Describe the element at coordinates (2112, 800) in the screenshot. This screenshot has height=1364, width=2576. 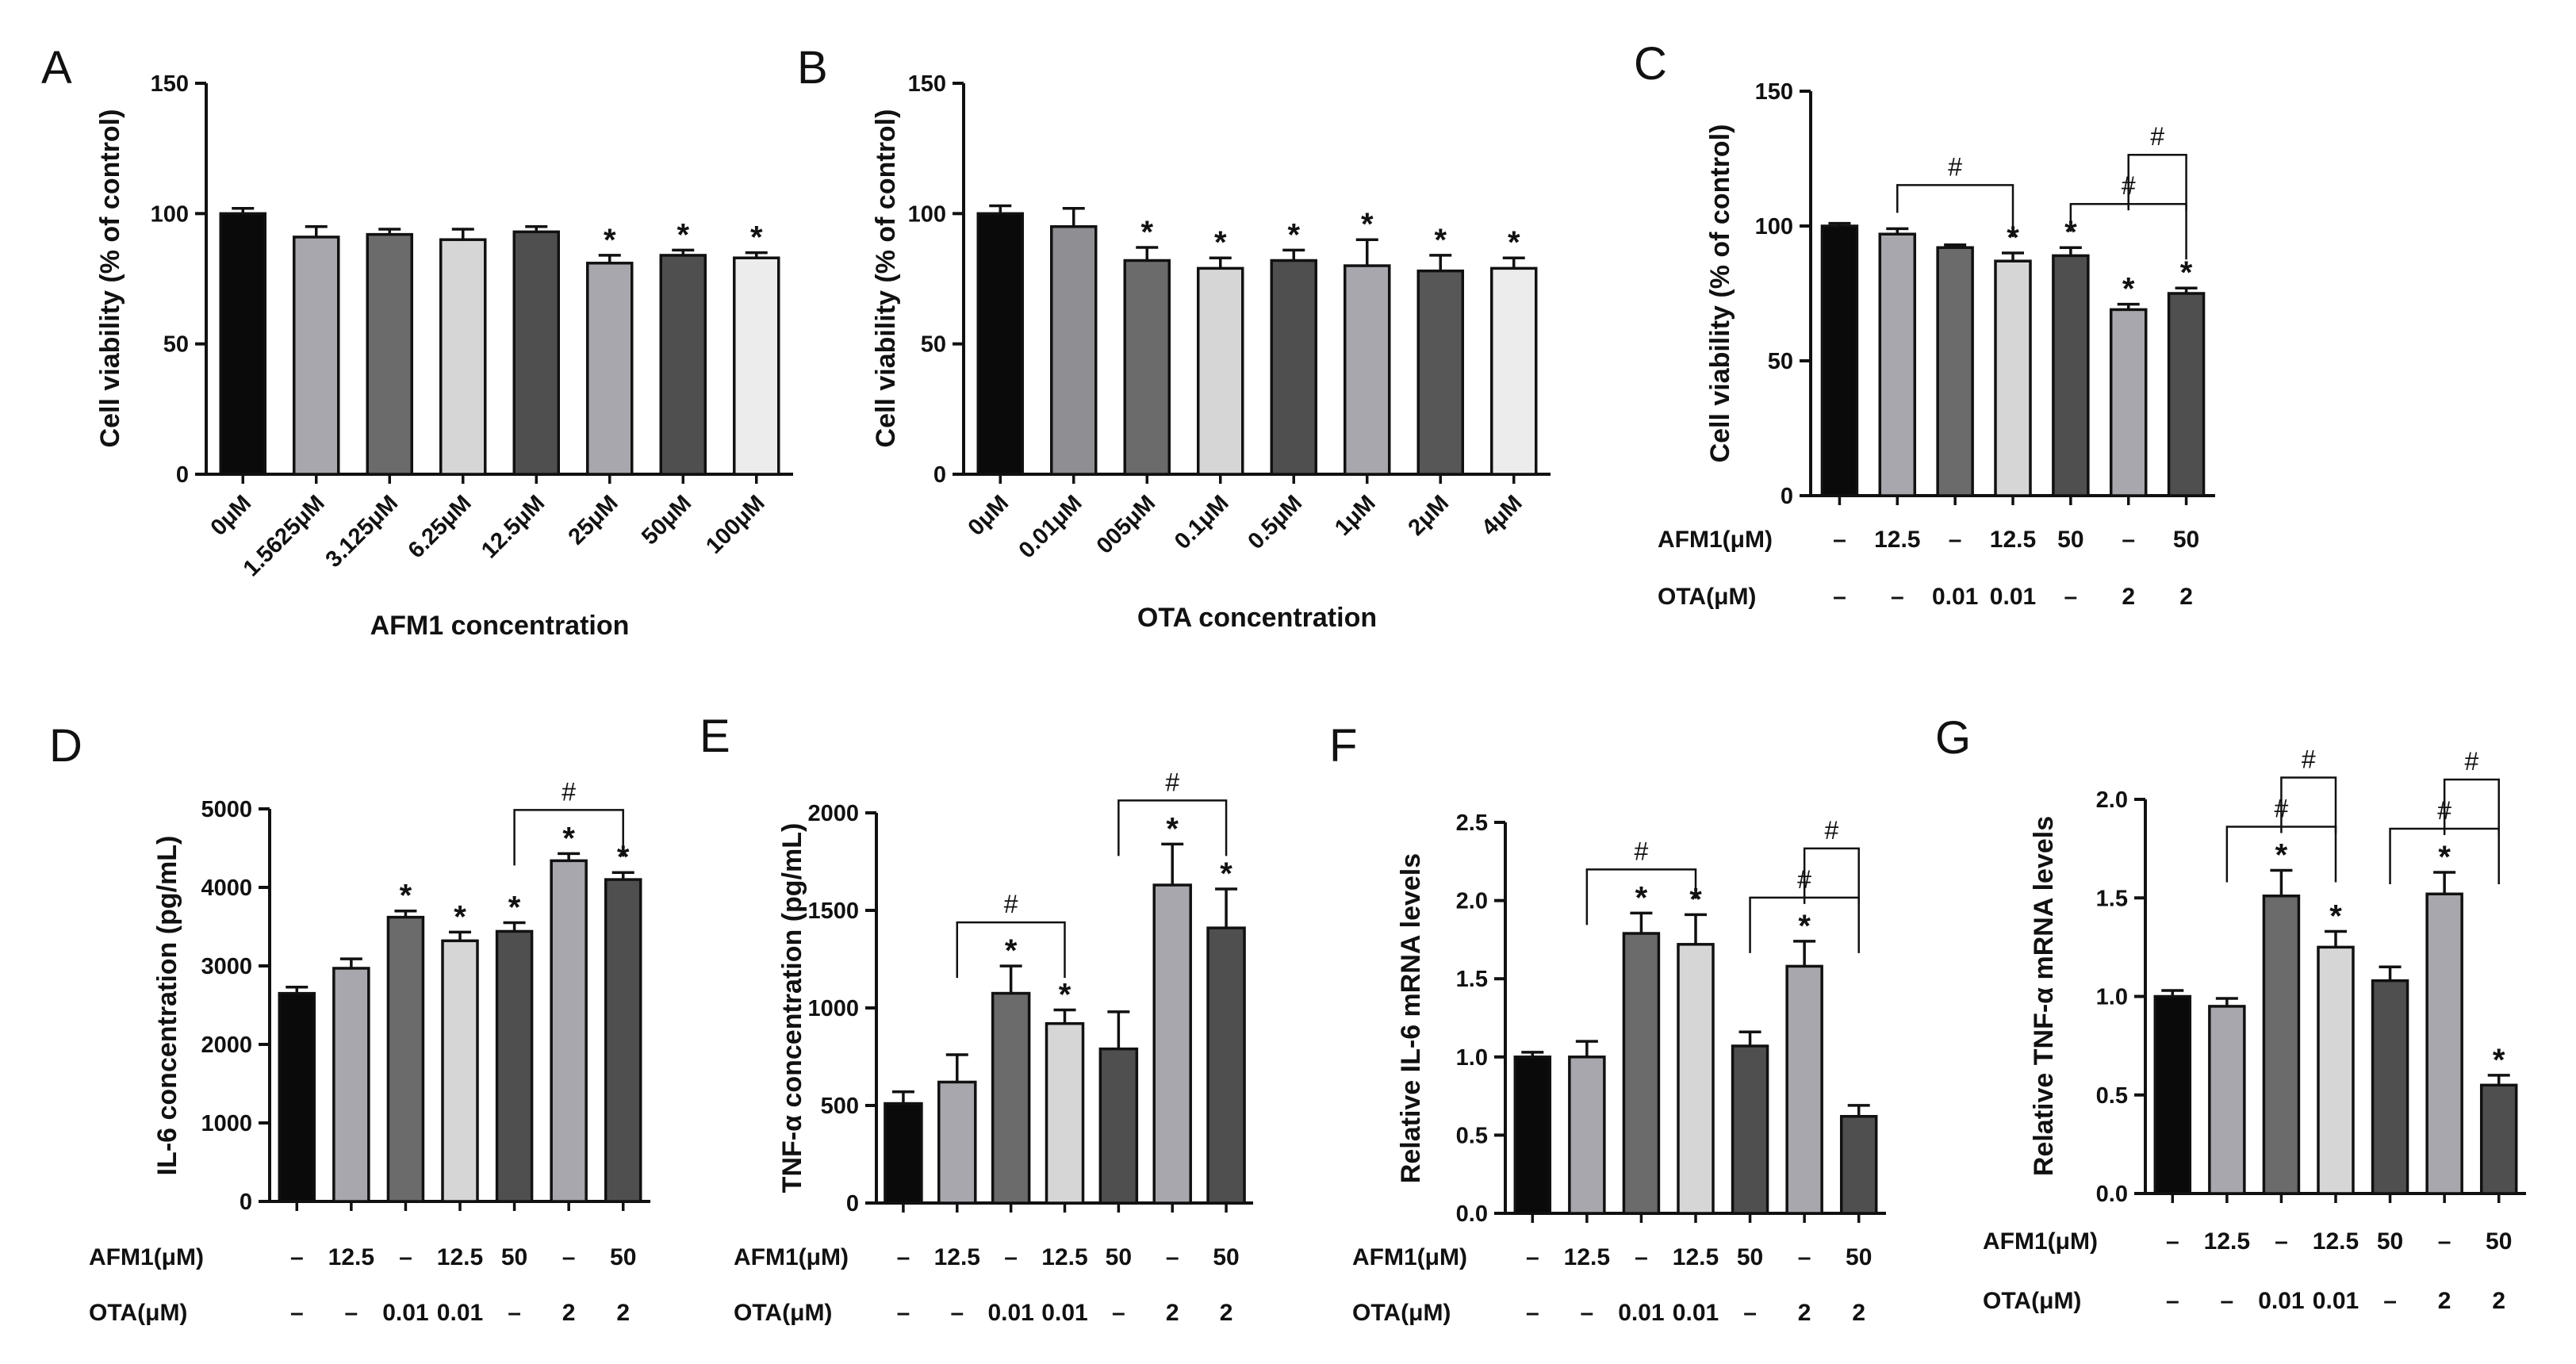
I see `y-tick-label: 2.0` at that location.